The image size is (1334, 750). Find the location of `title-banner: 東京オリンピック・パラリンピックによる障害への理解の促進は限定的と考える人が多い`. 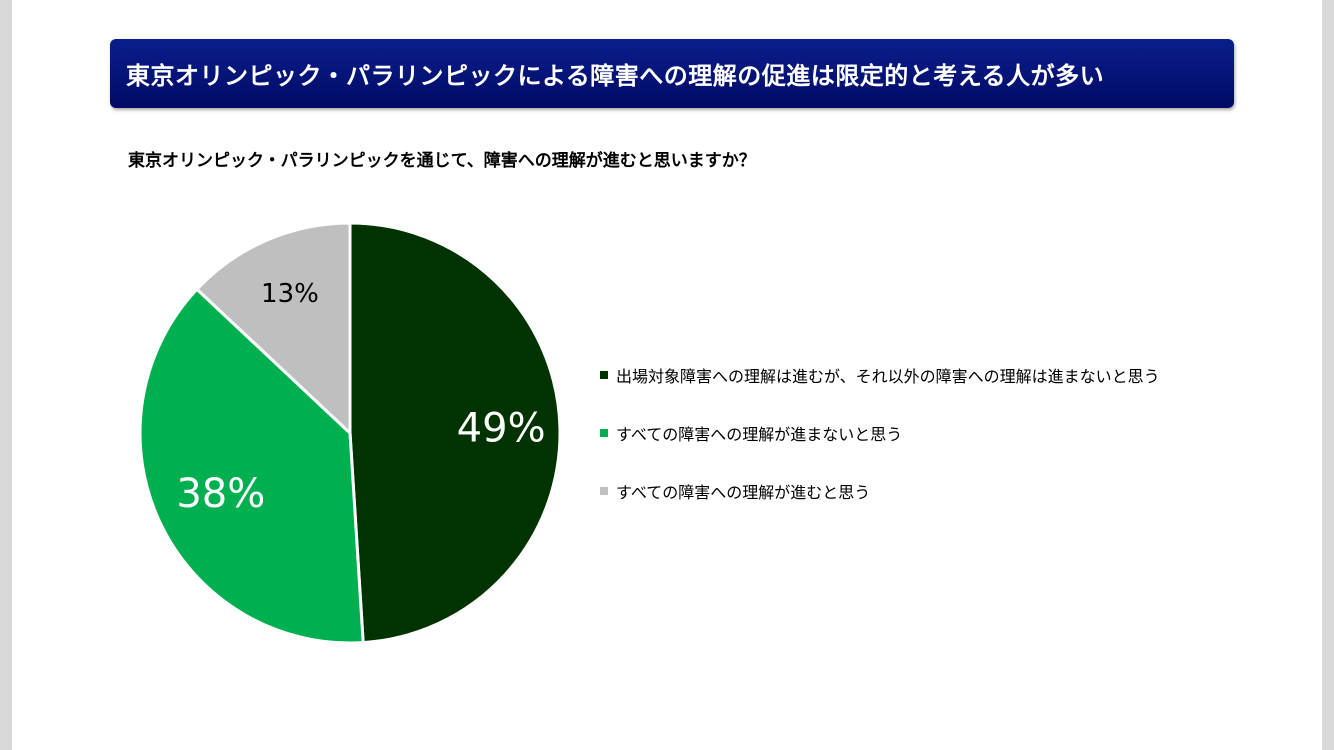

title-banner: 東京オリンピック・パラリンピックによる障害への理解の促進は限定的と考える人が多い is located at coordinates (672, 73).